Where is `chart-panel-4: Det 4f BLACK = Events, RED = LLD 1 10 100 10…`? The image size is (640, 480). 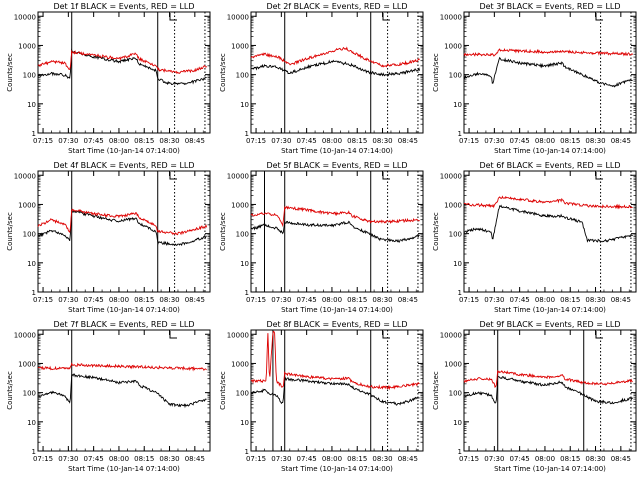 chart-panel-4: Det 4f BLACK = Events, RED = LLD 1 10 100 10… is located at coordinates (108, 237).